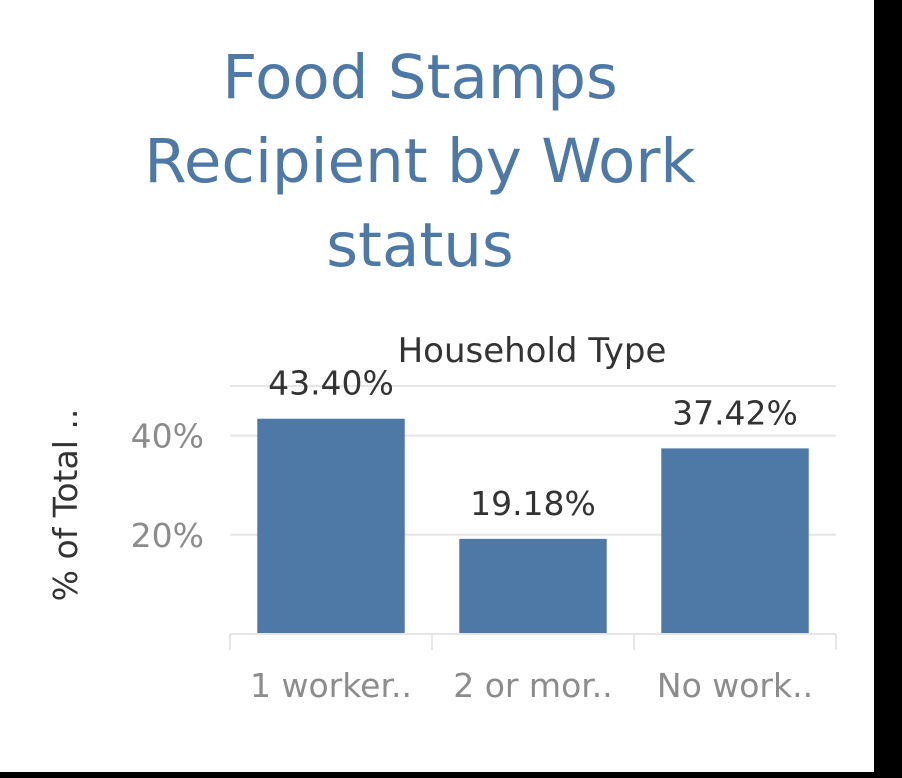  I want to click on bottom-border, so click(451, 775).